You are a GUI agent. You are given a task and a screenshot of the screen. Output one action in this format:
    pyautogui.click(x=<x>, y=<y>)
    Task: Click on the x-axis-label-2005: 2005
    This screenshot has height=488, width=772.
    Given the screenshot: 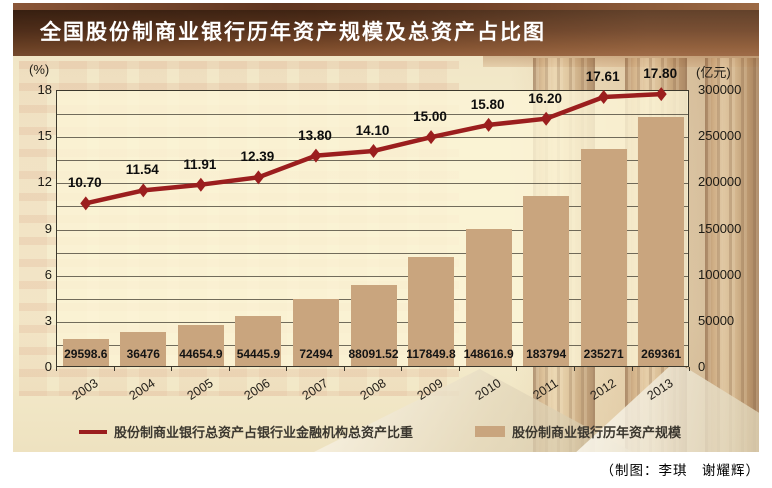 What is the action you would take?
    pyautogui.click(x=200, y=389)
    